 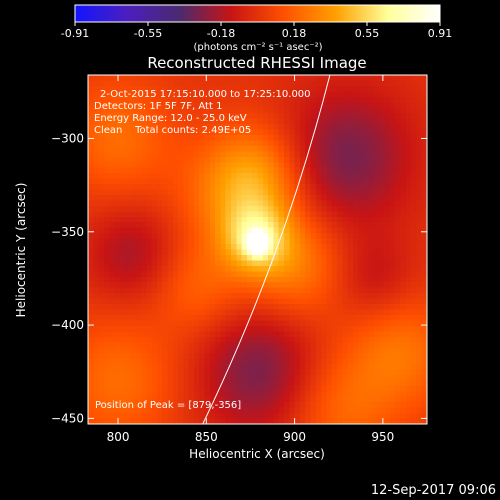 What do you see at coordinates (256, 63) in the screenshot?
I see `chart-title: Reconstructed RHESSI Image` at bounding box center [256, 63].